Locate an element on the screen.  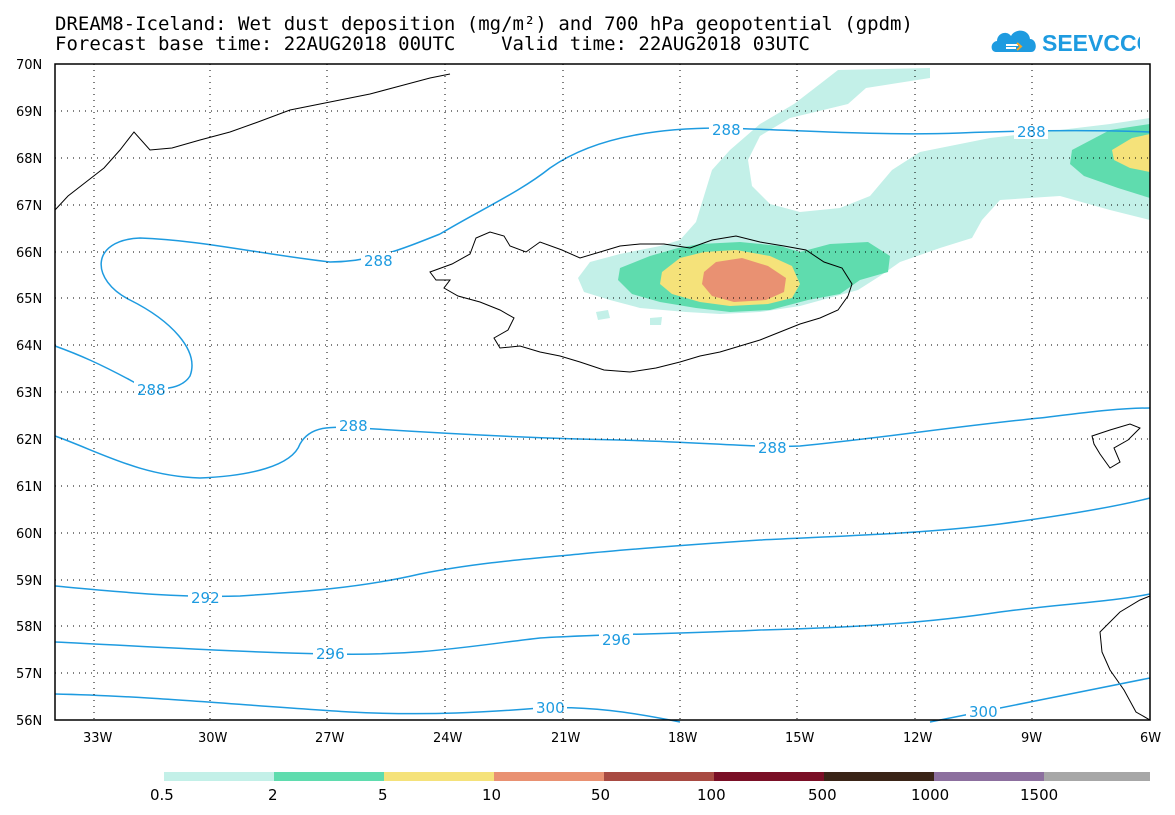
lat-label: 58N is located at coordinates (29, 627).